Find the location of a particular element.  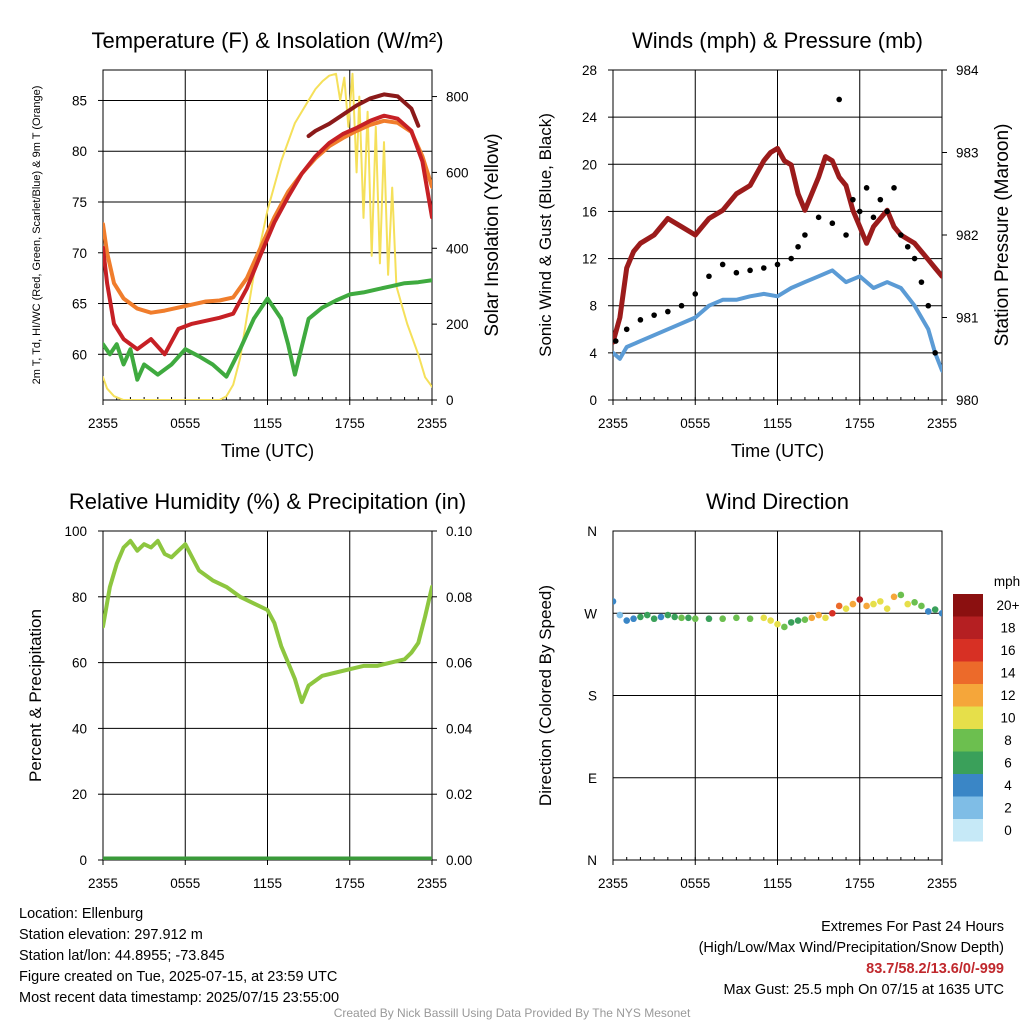

colorbar-label: 10 is located at coordinates (1007, 718).